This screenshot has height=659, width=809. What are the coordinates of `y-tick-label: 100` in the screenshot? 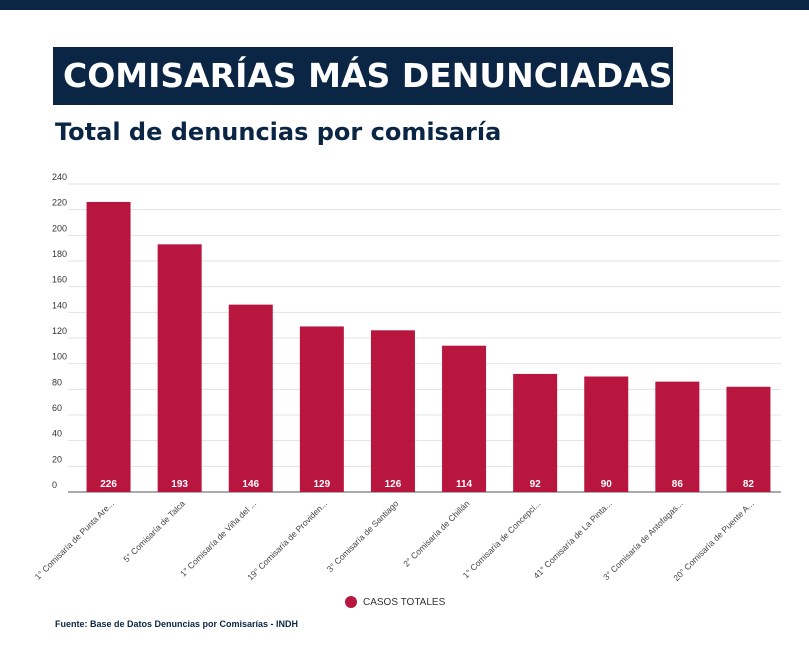 It's located at (59, 357).